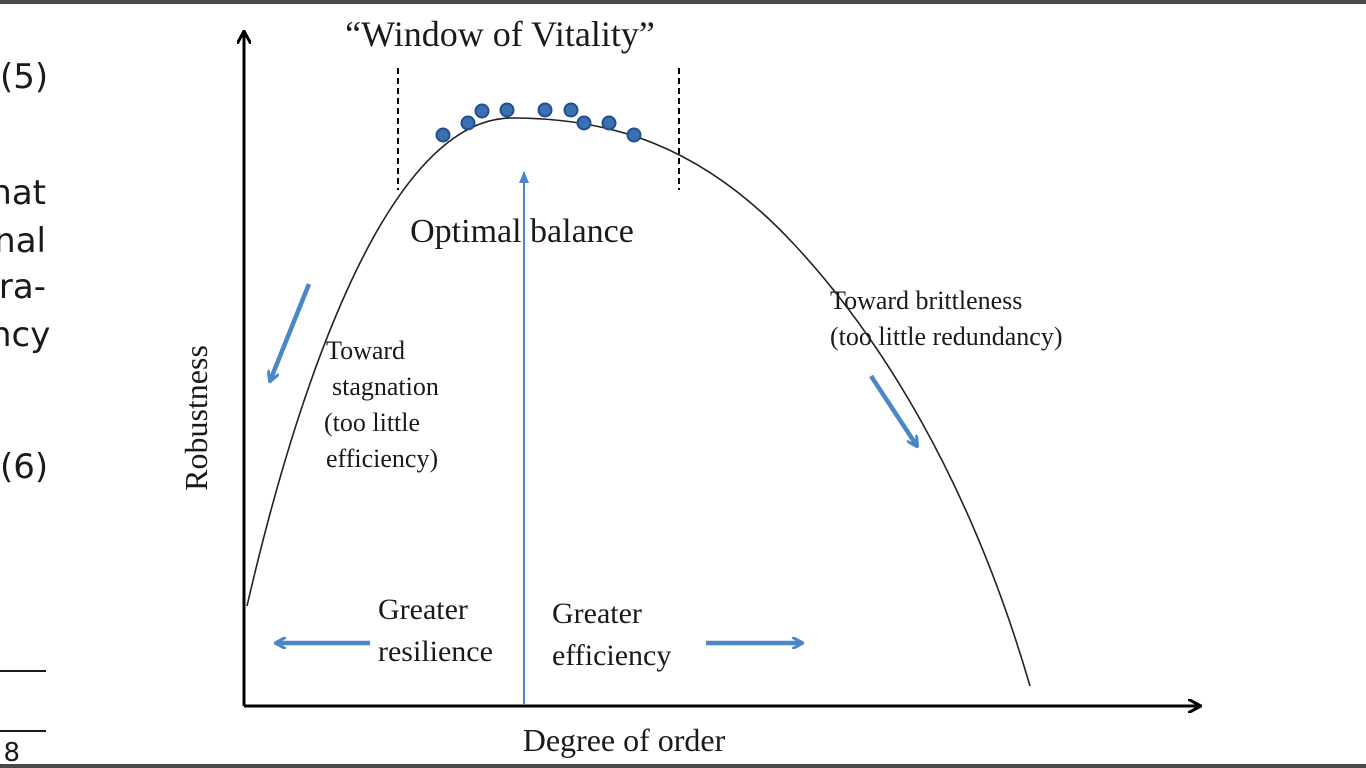 This screenshot has height=768, width=1366. What do you see at coordinates (926, 300) in the screenshot?
I see `right-annotation-line-1: Toward brittleness` at bounding box center [926, 300].